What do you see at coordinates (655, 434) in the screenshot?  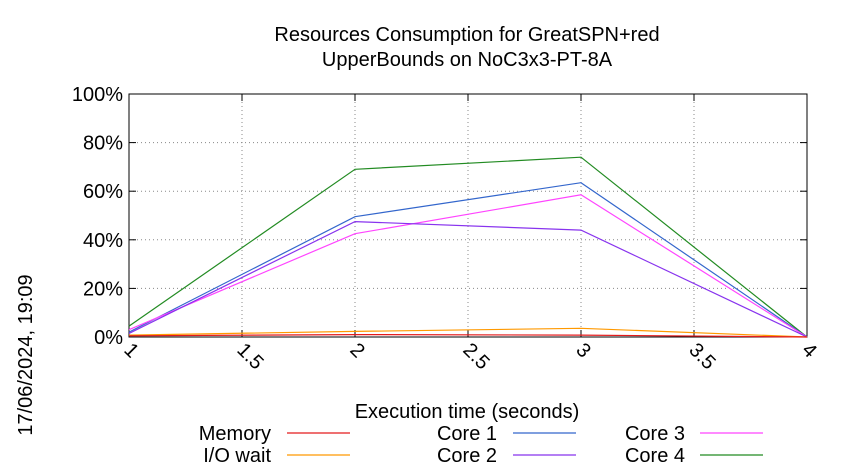 I see `legend-label: Core 3` at bounding box center [655, 434].